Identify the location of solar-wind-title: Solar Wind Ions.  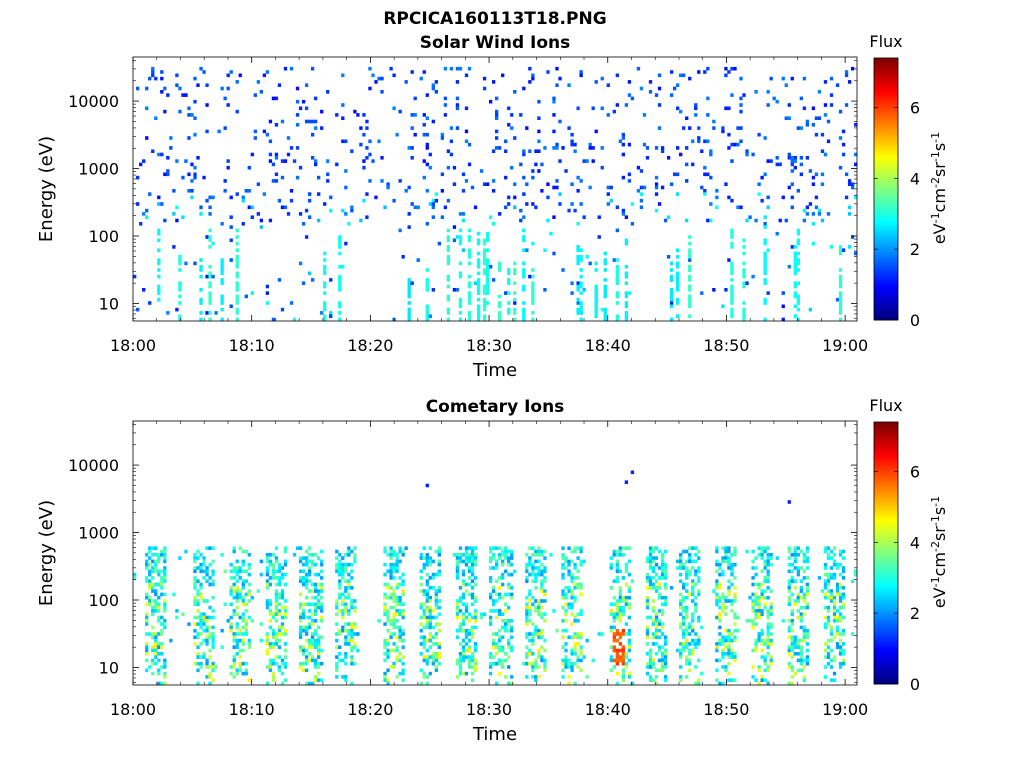
(495, 43).